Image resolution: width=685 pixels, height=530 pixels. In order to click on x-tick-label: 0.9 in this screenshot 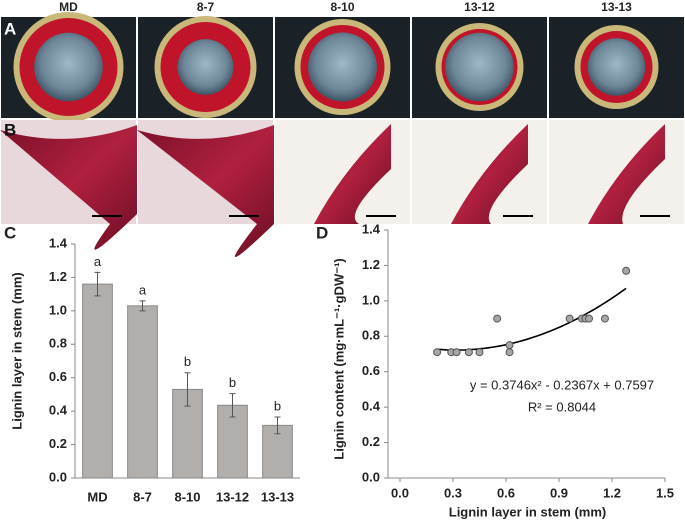, I will do `click(559, 492)`.